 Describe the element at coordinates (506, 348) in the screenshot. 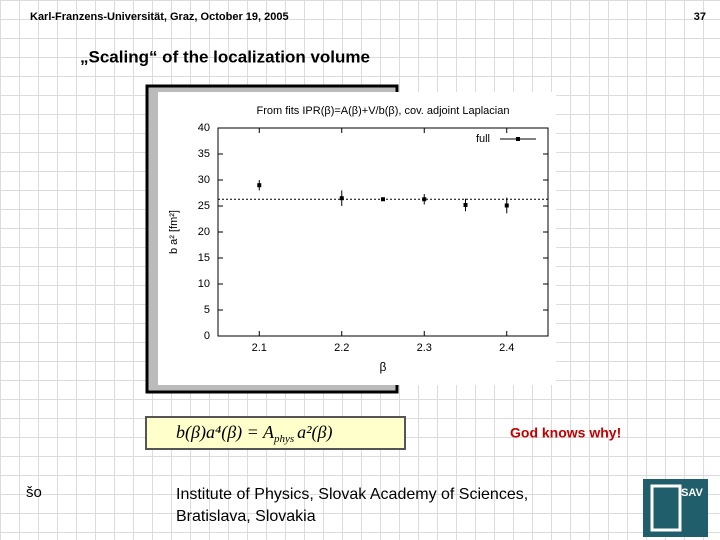

I see `x-tick-label: 2.4` at that location.